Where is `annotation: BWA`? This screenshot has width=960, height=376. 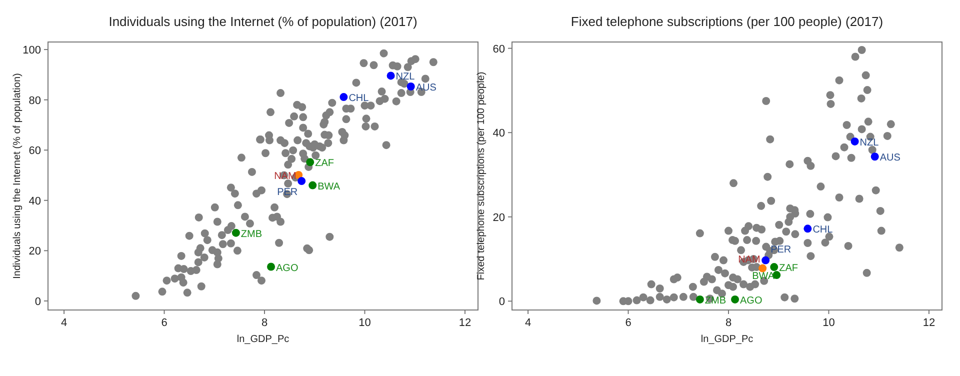 annotation: BWA is located at coordinates (329, 186).